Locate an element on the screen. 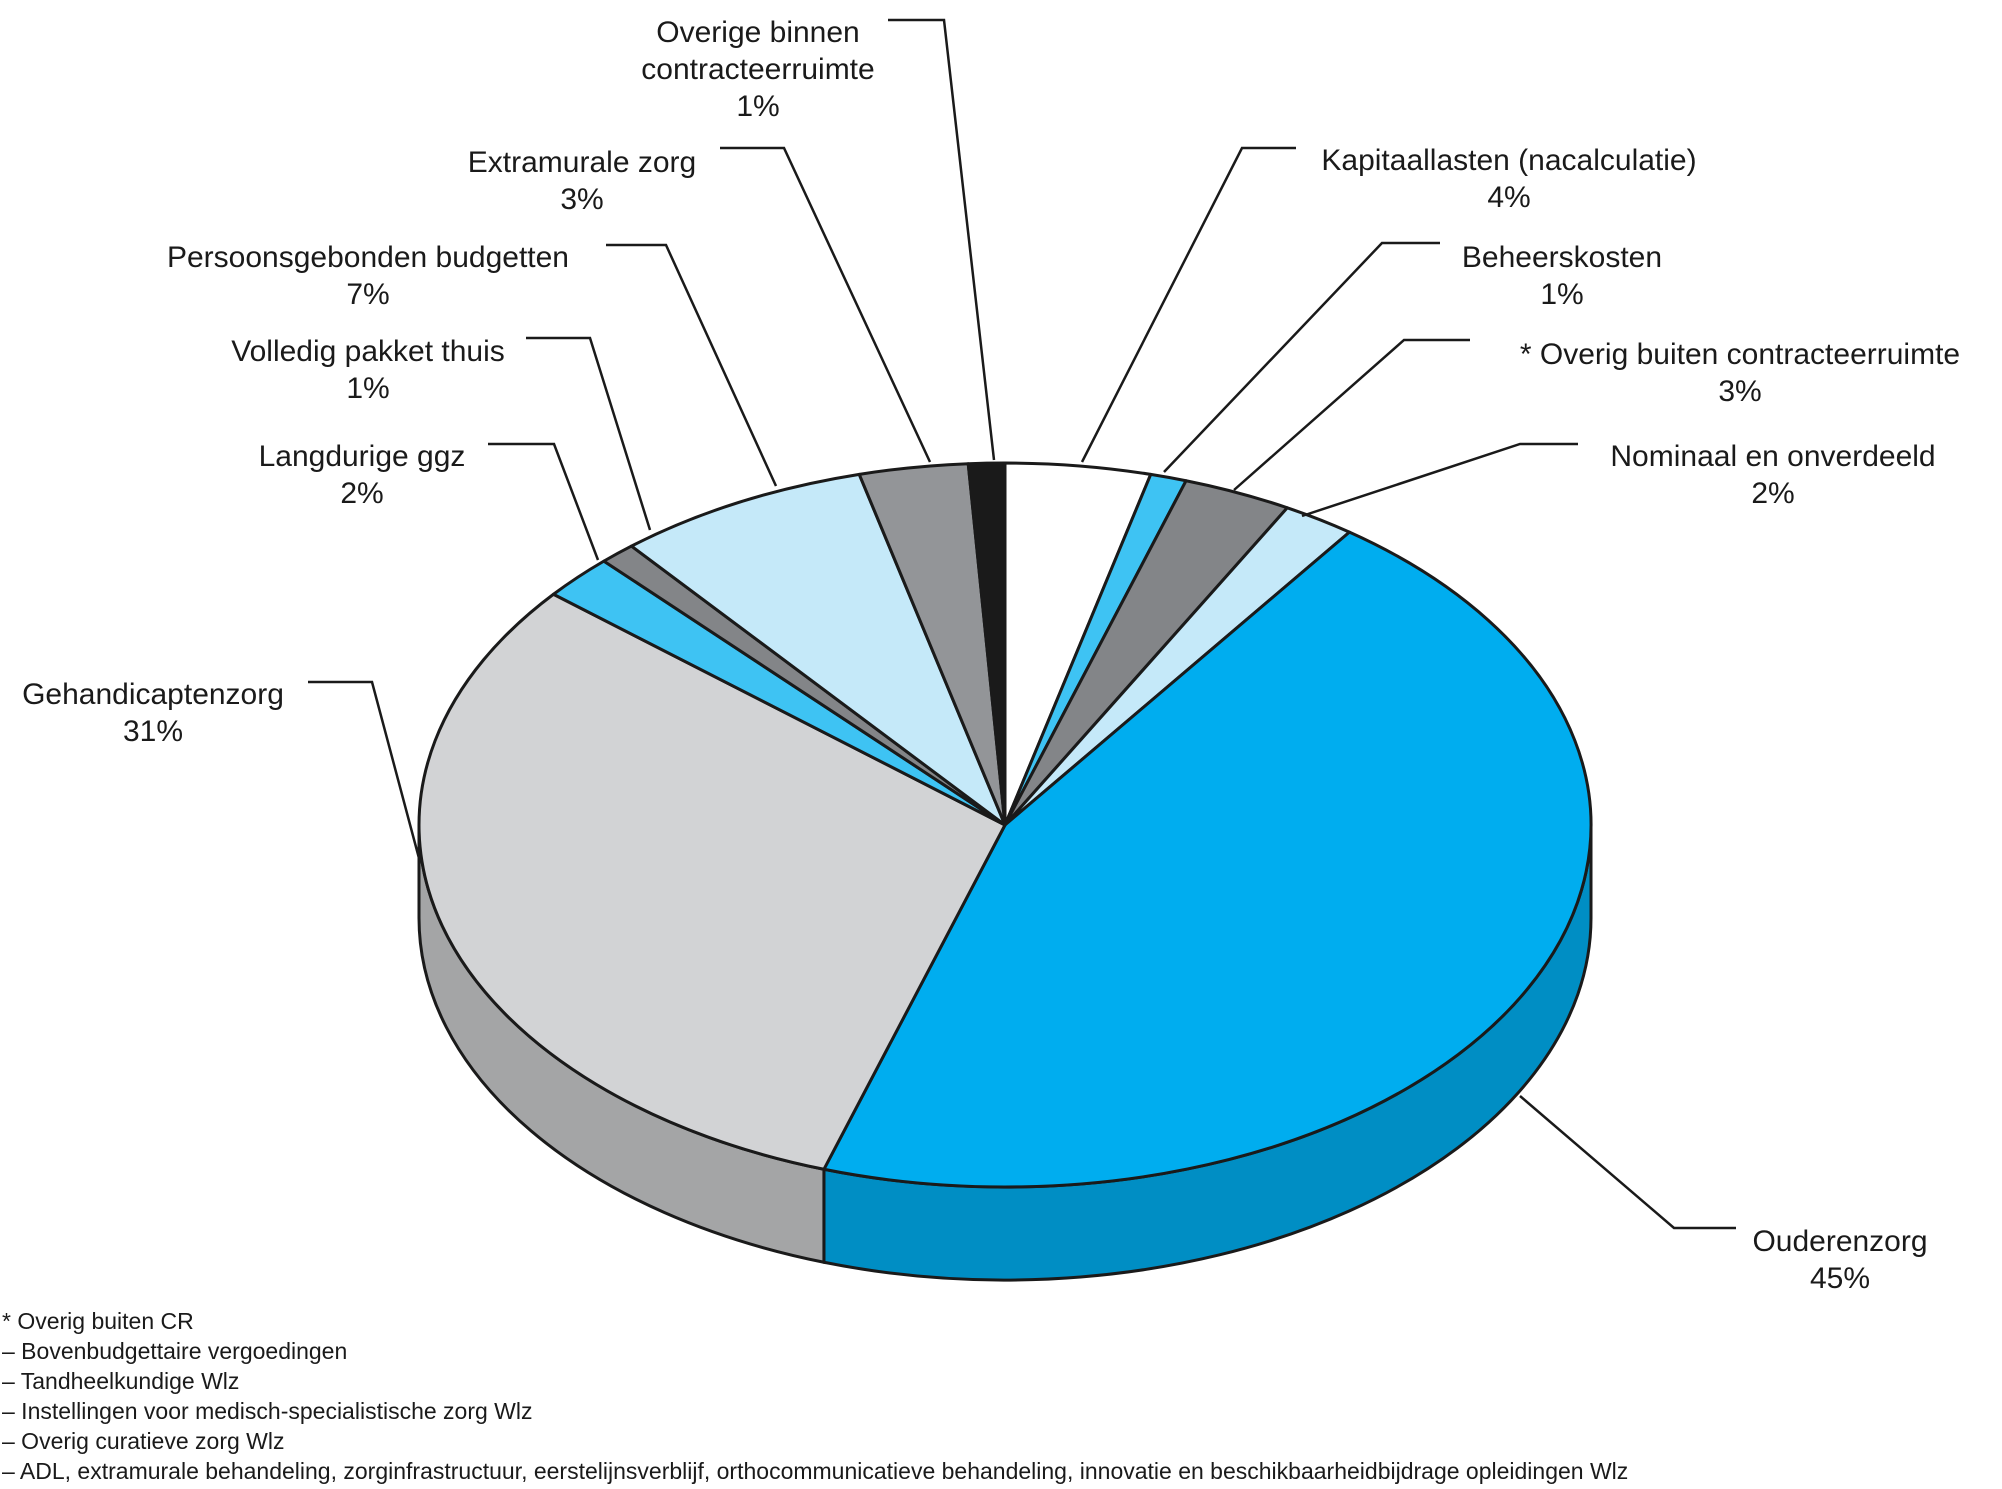  label-ouderenzorg: Ouderenzorg 45% is located at coordinates (1839, 1260).